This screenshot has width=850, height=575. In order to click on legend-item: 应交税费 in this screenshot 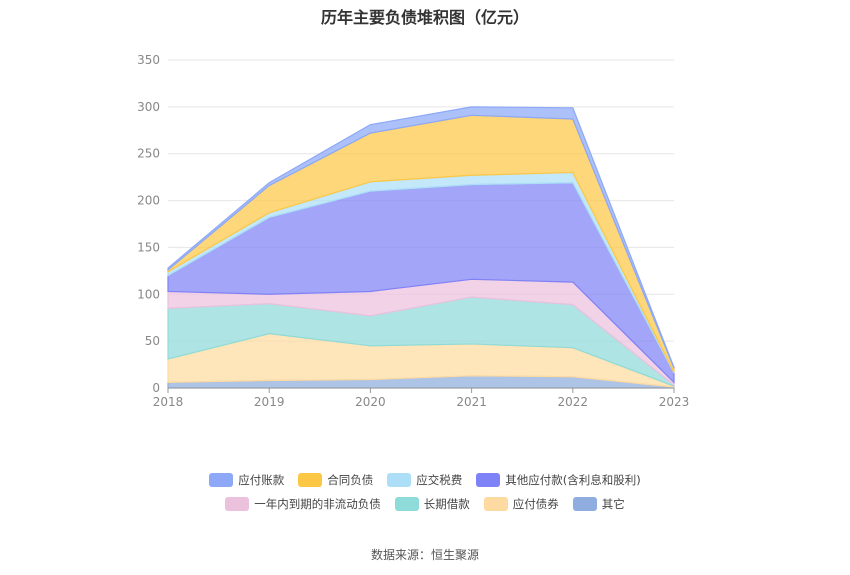, I will do `click(424, 480)`.